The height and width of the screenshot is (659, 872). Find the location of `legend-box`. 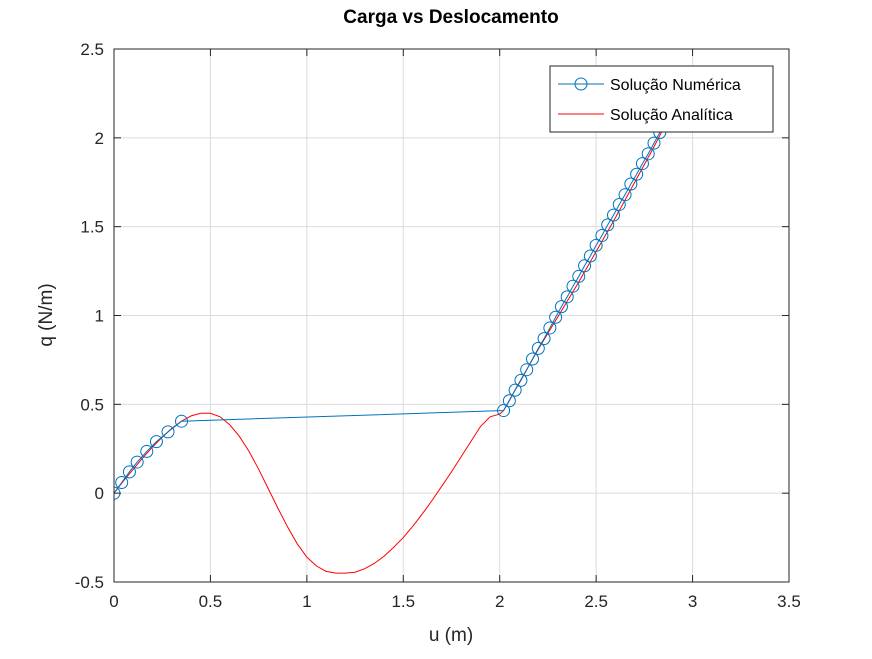

legend-box is located at coordinates (661, 99).